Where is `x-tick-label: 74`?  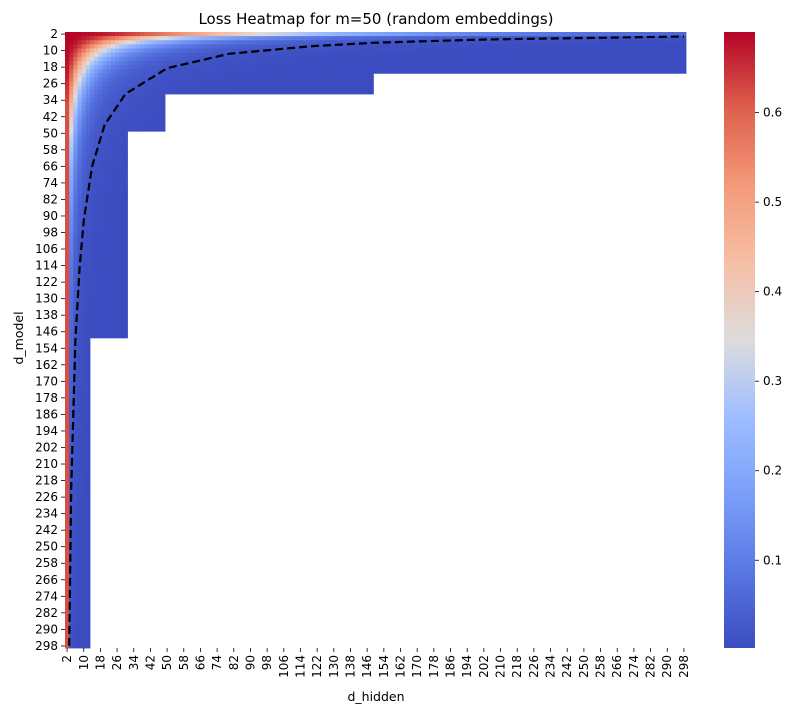
x-tick-label: 74 is located at coordinates (217, 662).